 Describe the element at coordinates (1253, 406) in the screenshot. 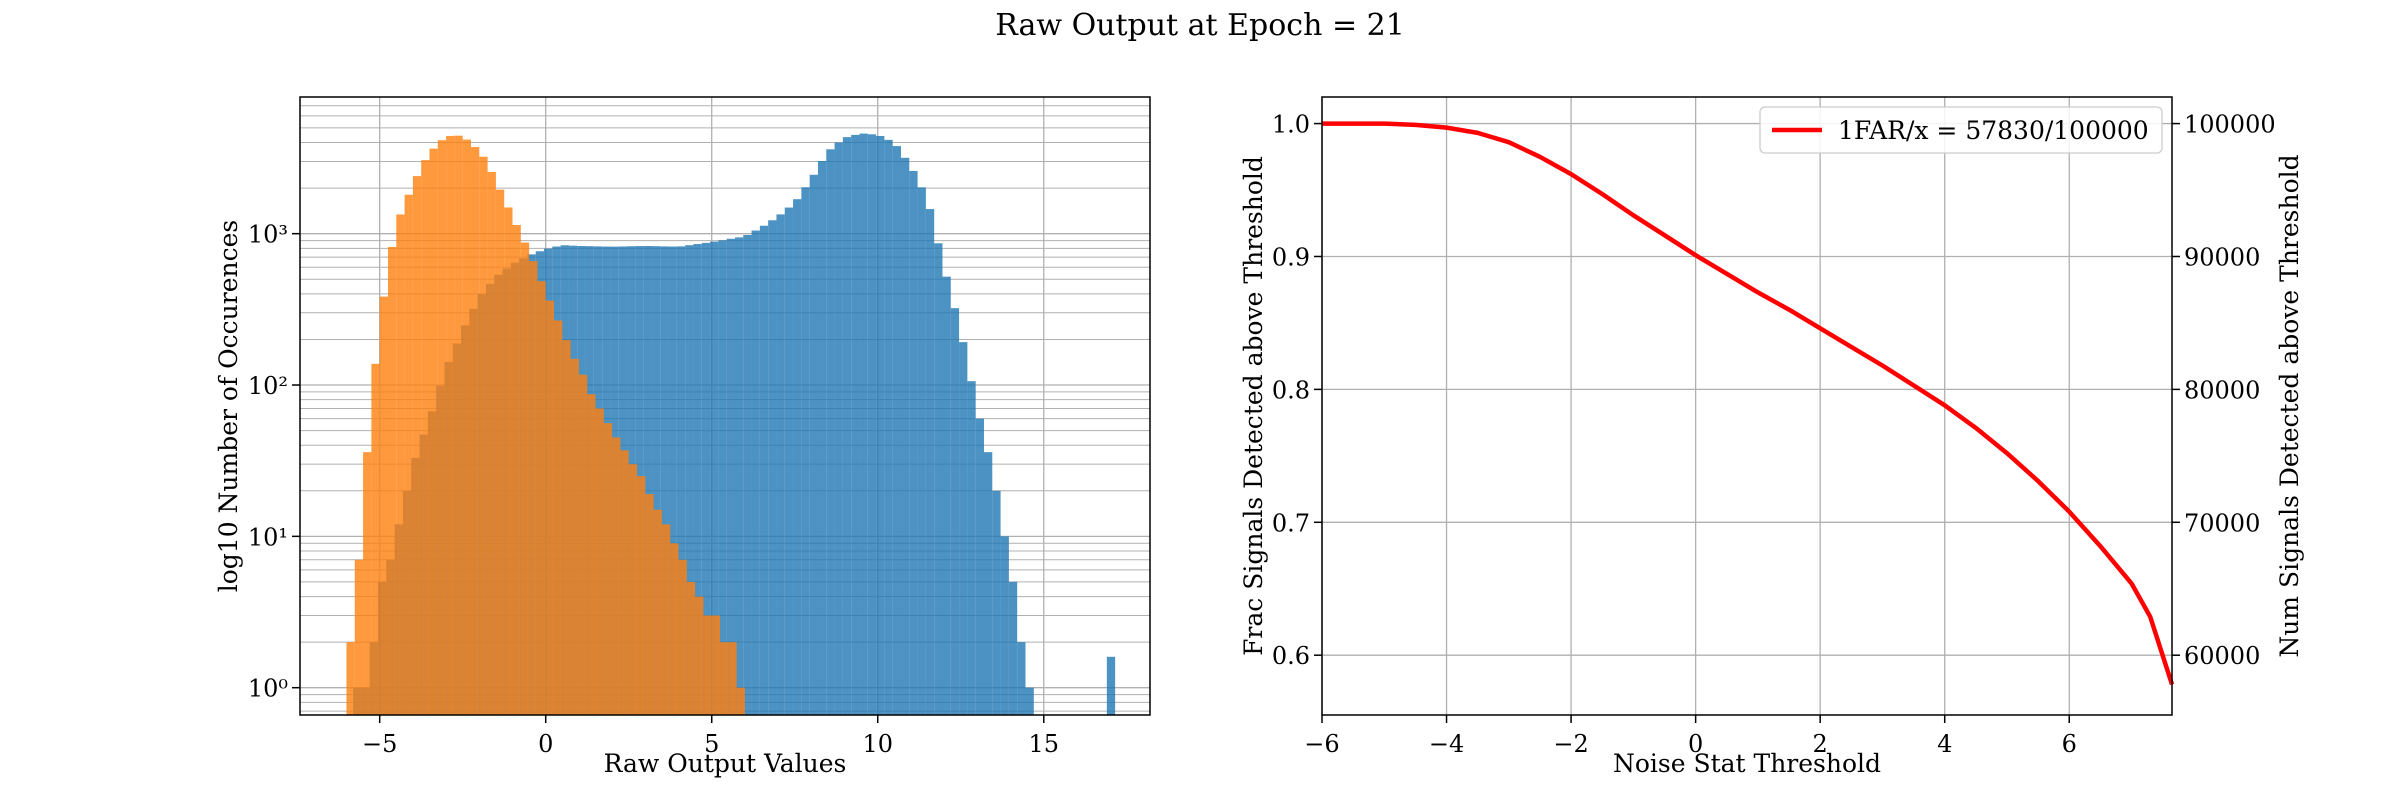

I see `detection-ylabel: Frac Signals Detected above Threshold` at that location.